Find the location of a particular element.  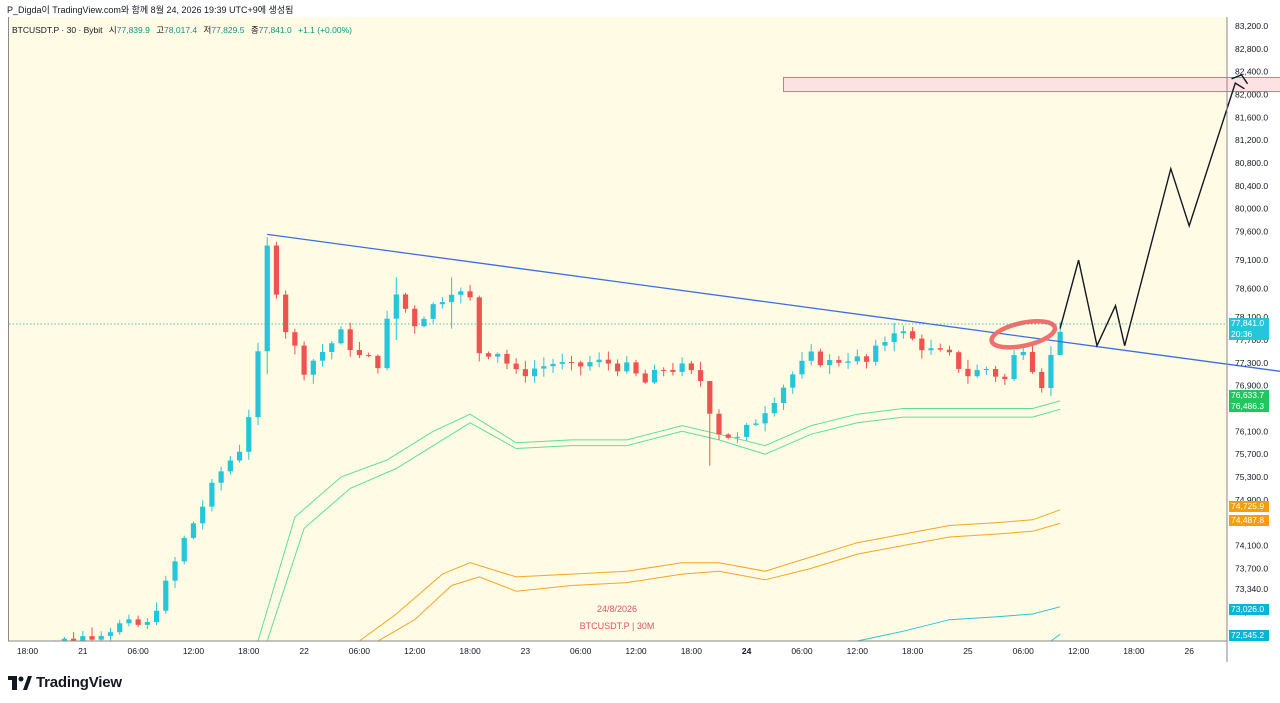

y-tick-label: 79,100.0 is located at coordinates (1251, 260).